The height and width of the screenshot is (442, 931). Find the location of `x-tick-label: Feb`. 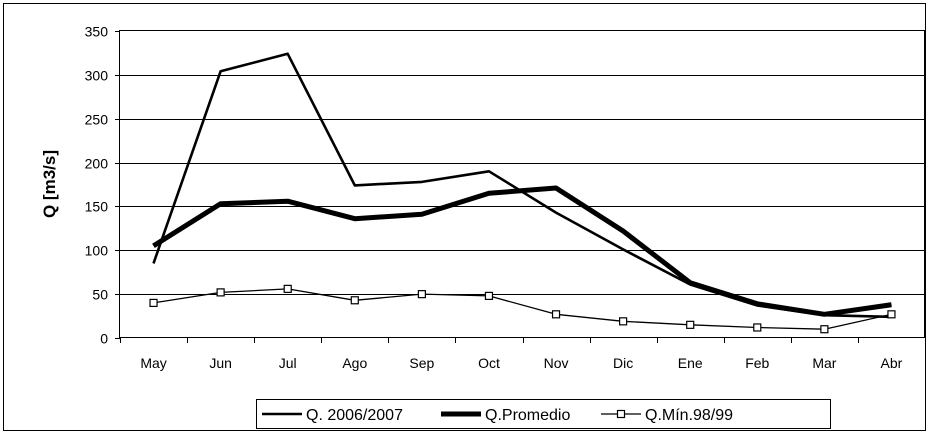

x-tick-label: Feb is located at coordinates (757, 363).